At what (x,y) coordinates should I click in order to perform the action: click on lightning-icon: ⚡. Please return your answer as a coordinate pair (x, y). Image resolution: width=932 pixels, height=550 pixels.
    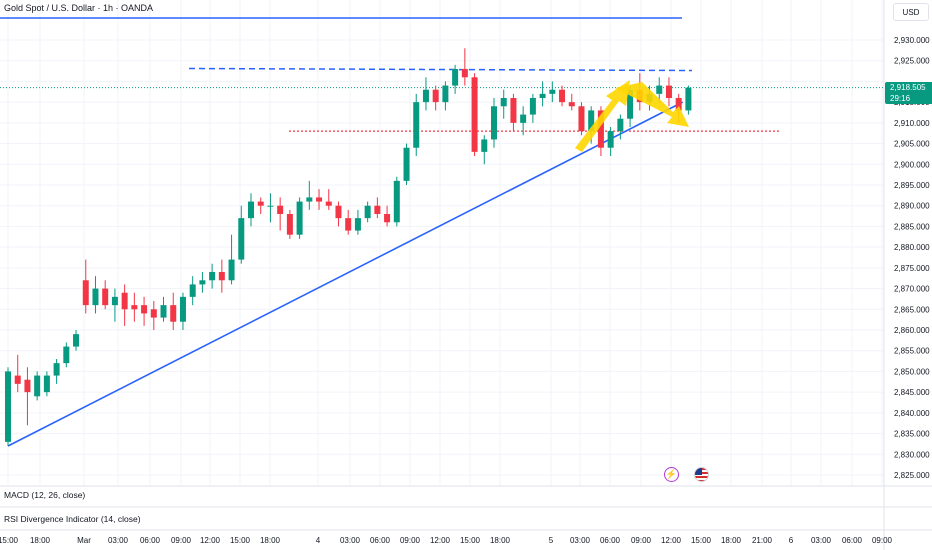
    Looking at the image, I should click on (671, 474).